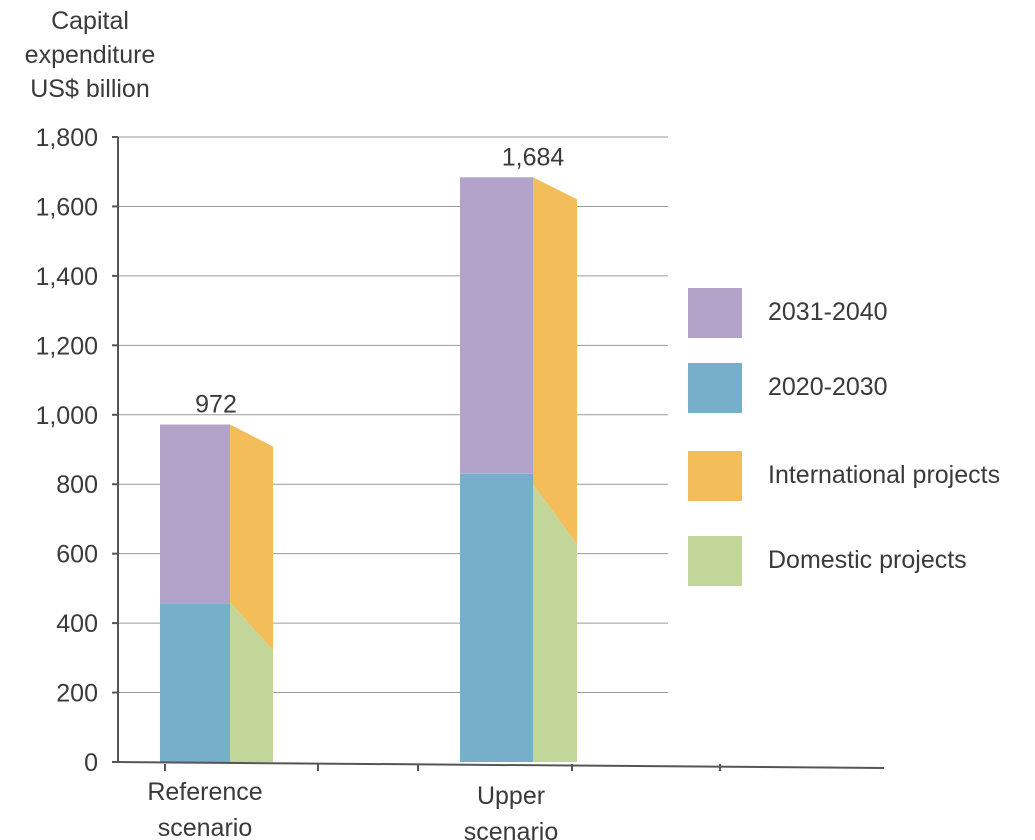  Describe the element at coordinates (66, 346) in the screenshot. I see `y-tick-label: 1,200` at that location.